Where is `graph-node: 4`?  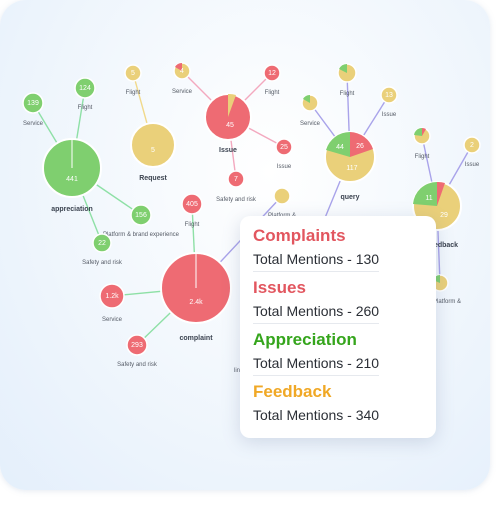
graph-node: 4 is located at coordinates (182, 71).